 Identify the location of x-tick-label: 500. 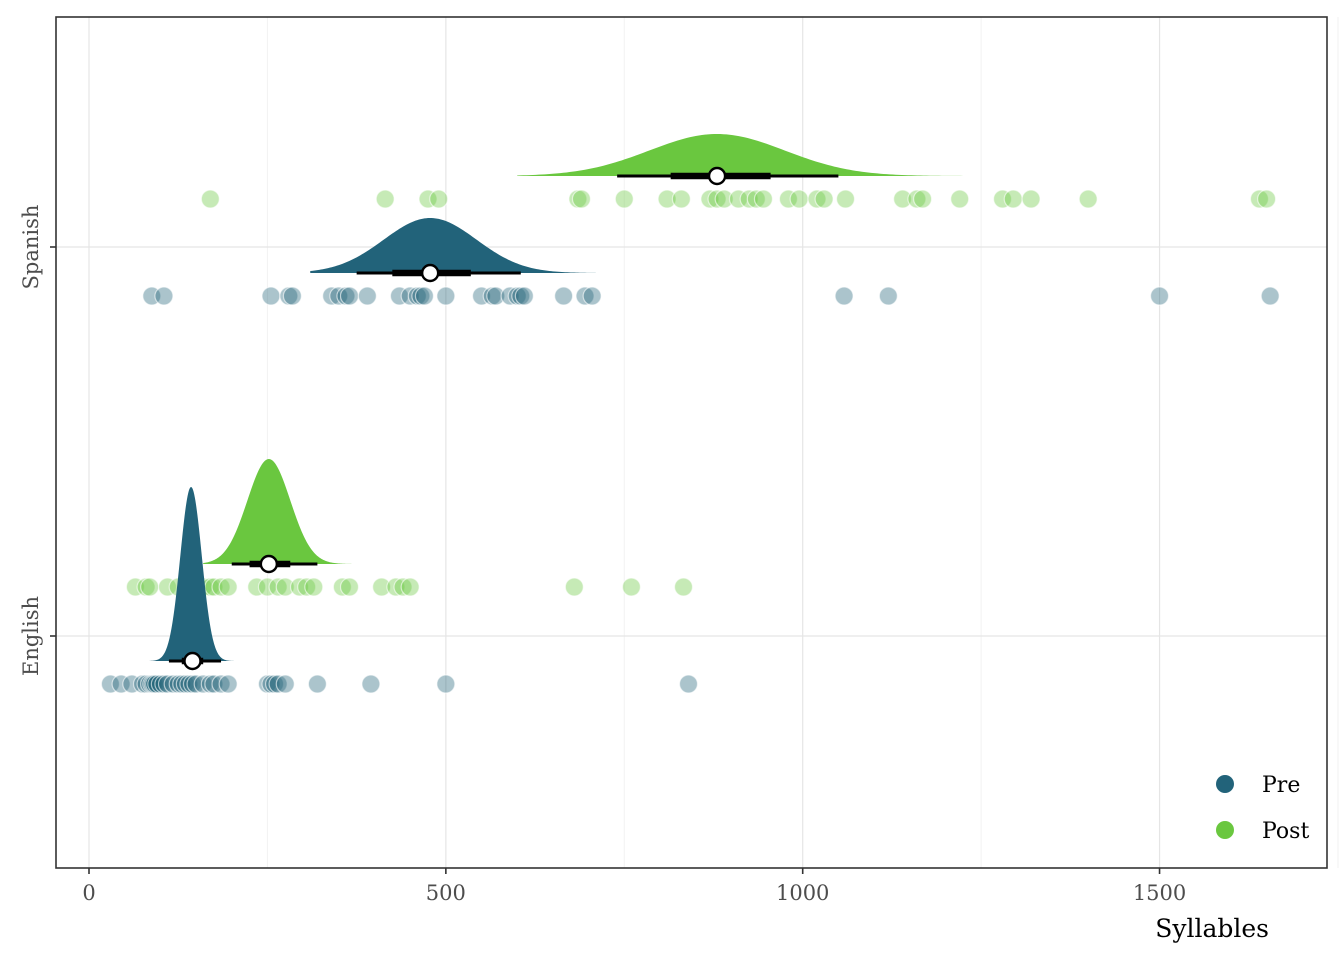
(446, 893).